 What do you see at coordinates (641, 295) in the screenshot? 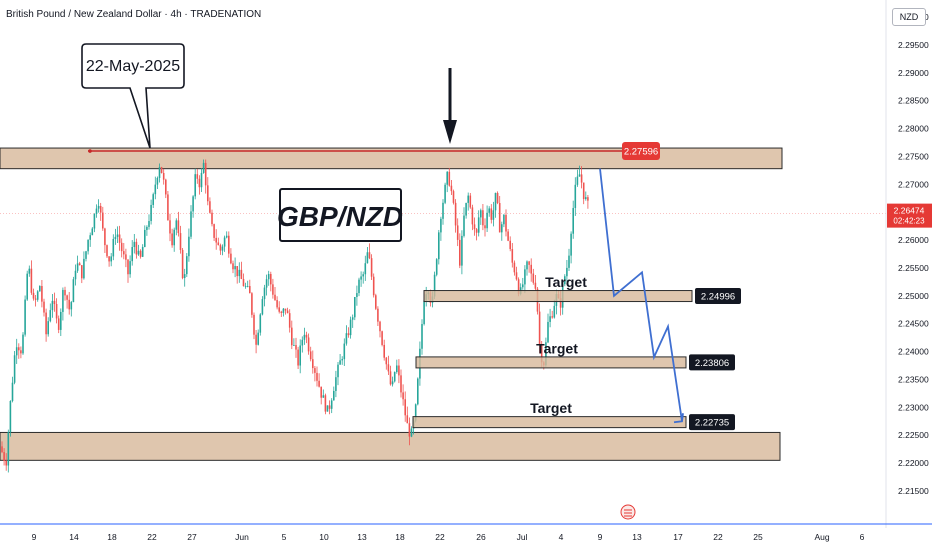
I see `projection-path` at bounding box center [641, 295].